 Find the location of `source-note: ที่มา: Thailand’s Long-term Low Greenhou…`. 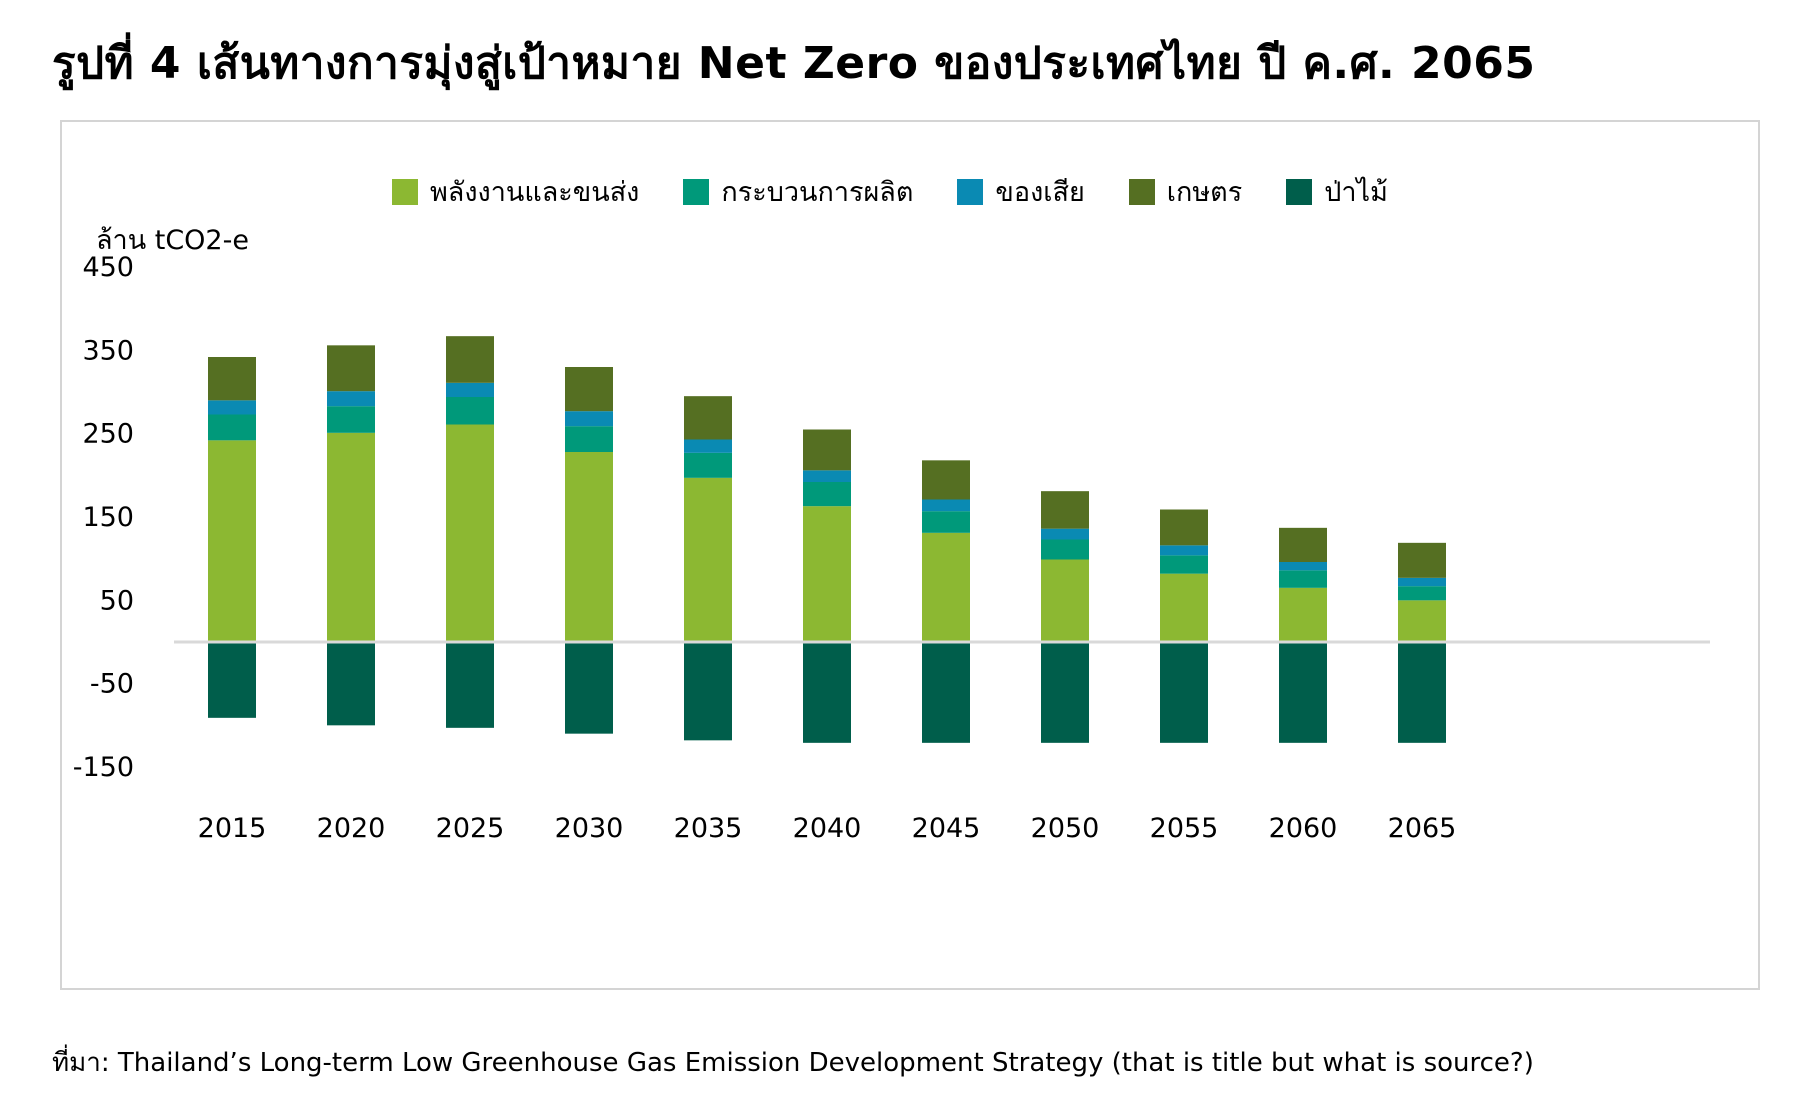

source-note: ที่มา: Thailand’s Long-term Low Greenhou… is located at coordinates (793, 1063).